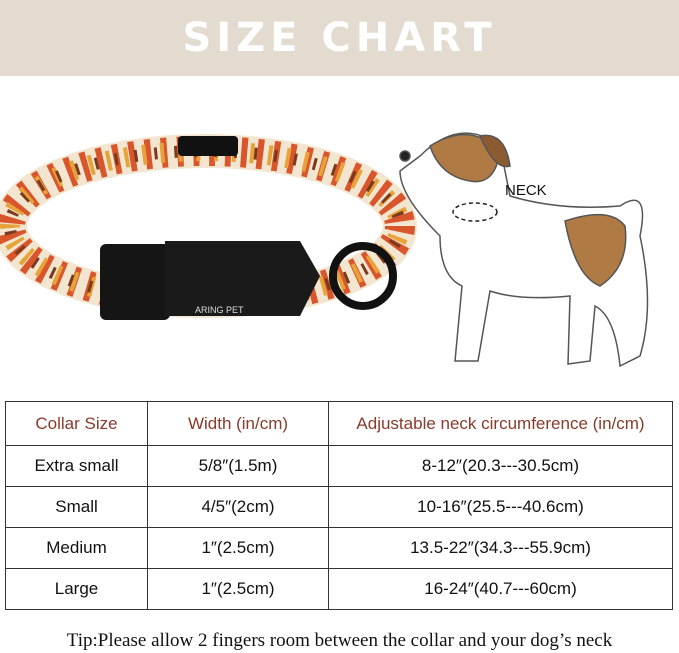 The image size is (679, 653). I want to click on cell: 16-24″(40.7---60cm), so click(500, 589).